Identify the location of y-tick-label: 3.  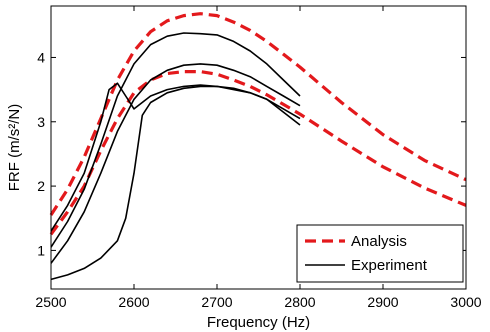
(41, 122).